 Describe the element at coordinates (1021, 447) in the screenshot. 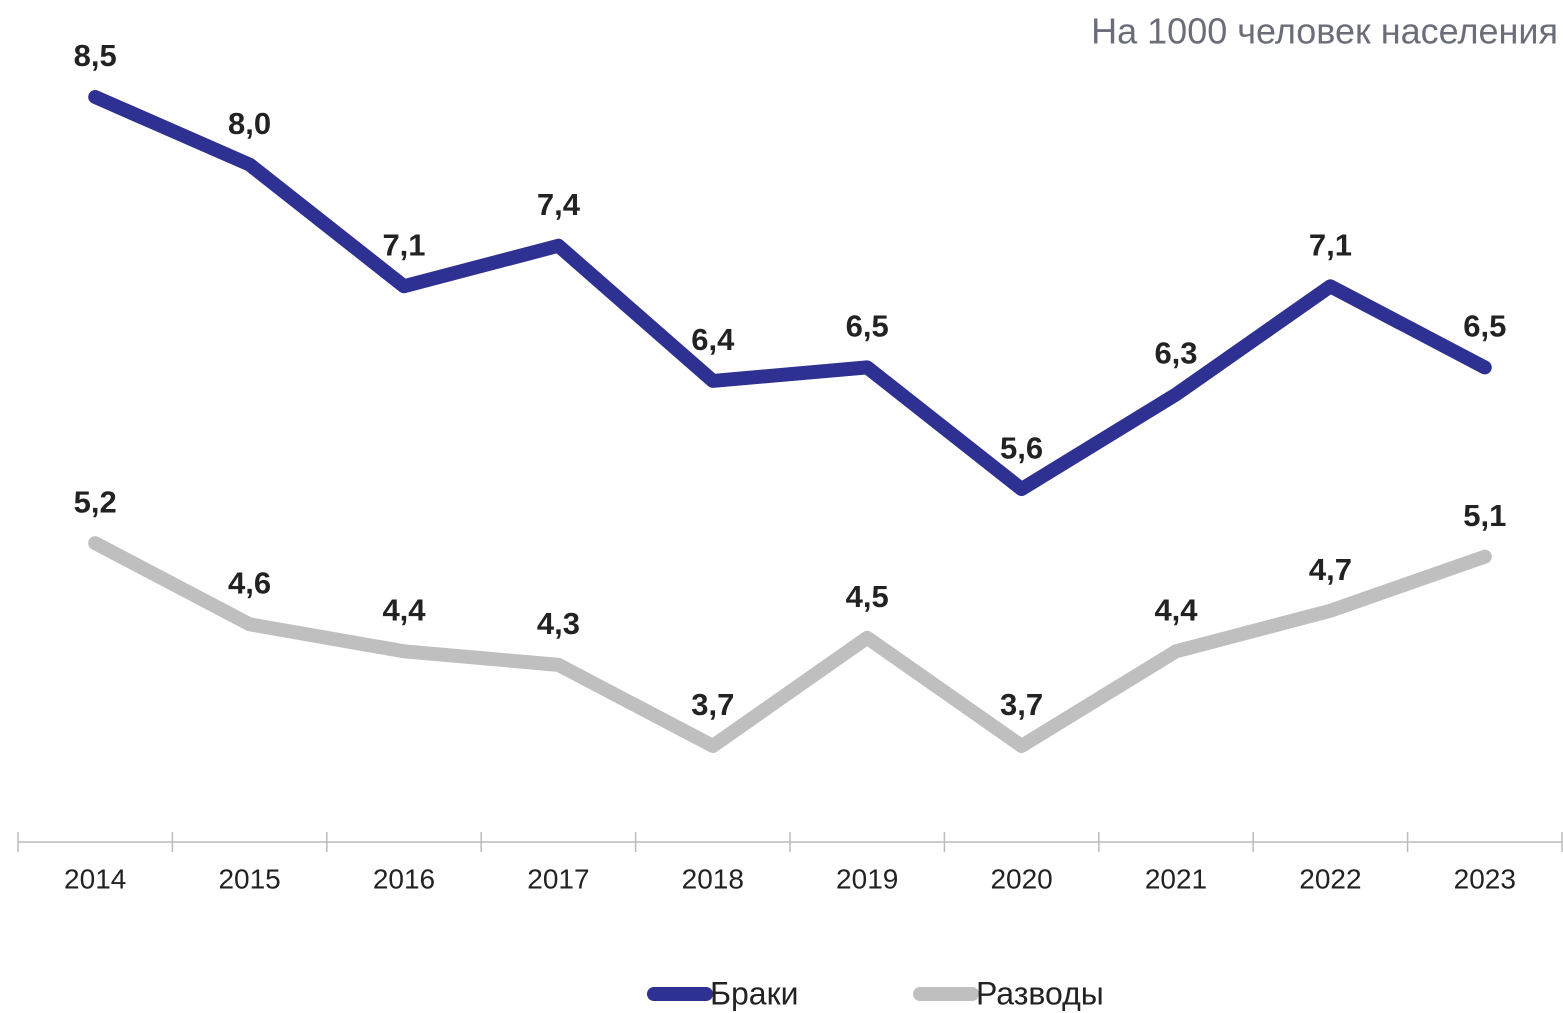

I see `data-label: 5,6` at that location.